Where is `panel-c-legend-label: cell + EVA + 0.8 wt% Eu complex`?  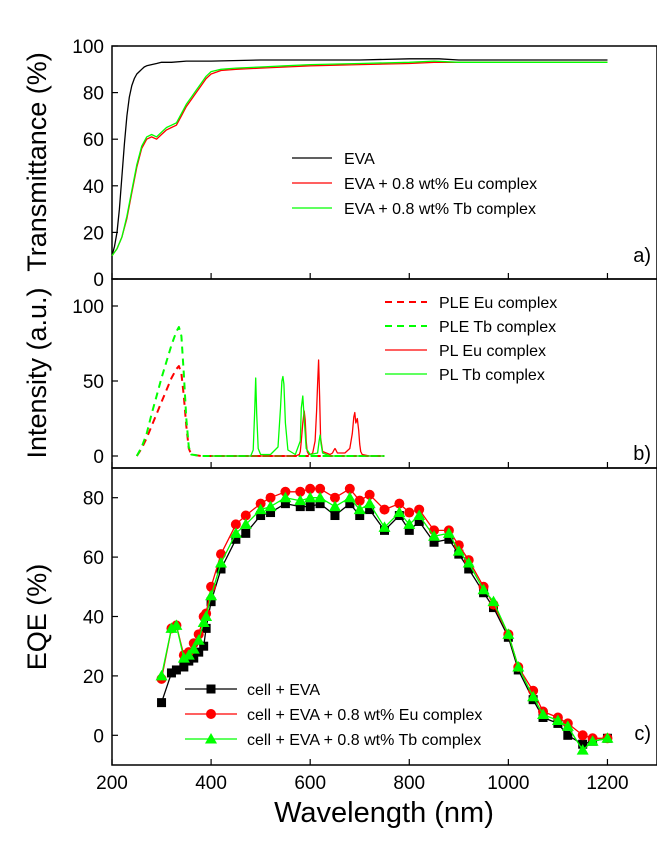
panel-c-legend-label: cell + EVA + 0.8 wt% Eu complex is located at coordinates (364, 715).